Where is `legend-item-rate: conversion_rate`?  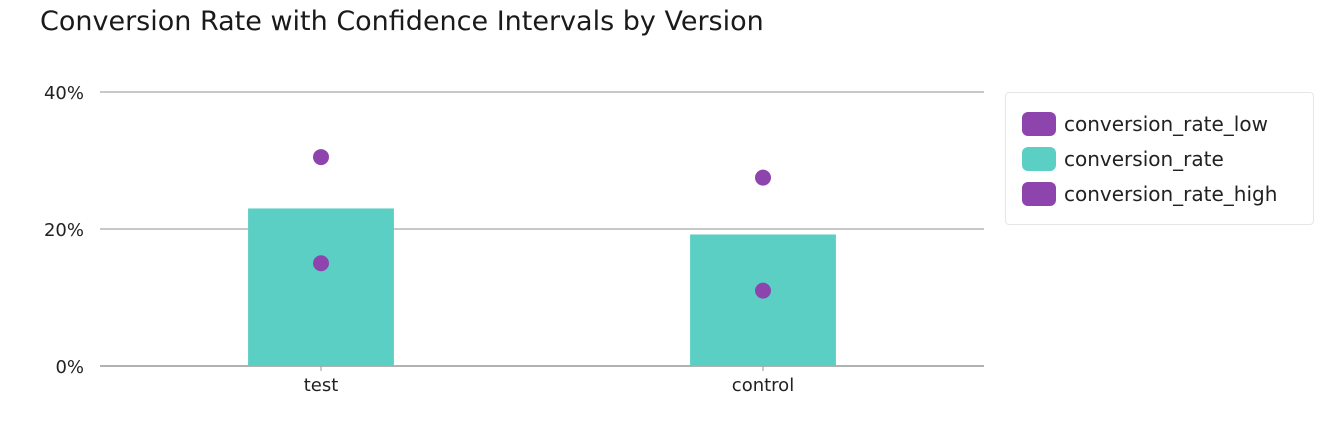 legend-item-rate: conversion_rate is located at coordinates (1123, 159).